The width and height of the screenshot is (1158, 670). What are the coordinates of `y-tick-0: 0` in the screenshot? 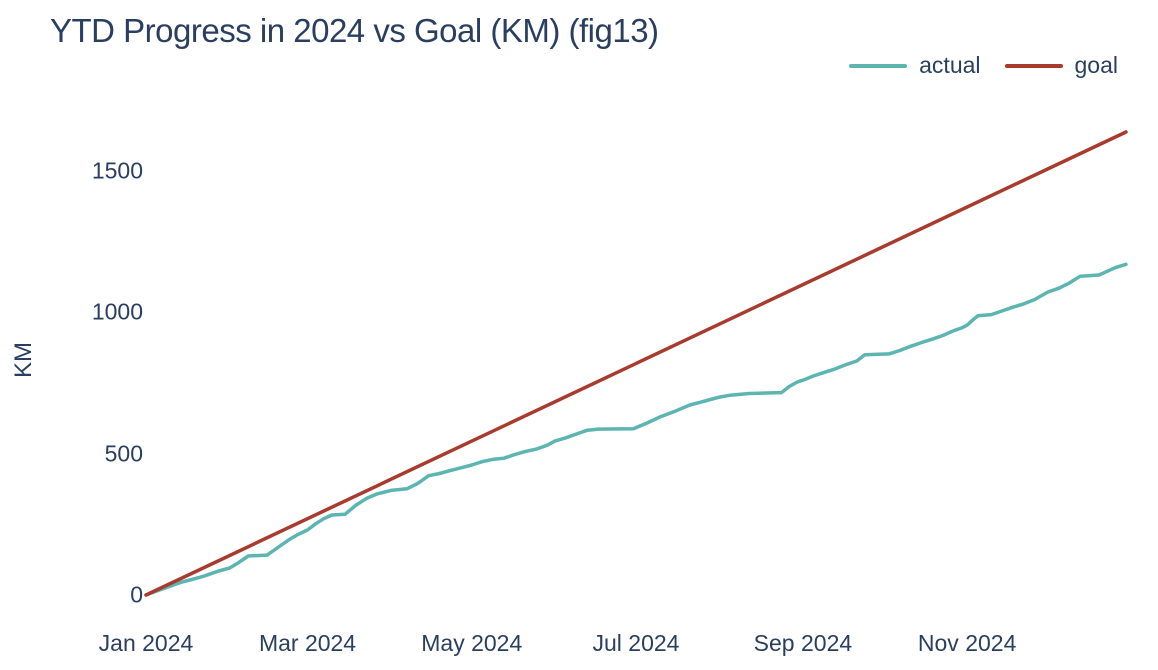 It's located at (136, 594).